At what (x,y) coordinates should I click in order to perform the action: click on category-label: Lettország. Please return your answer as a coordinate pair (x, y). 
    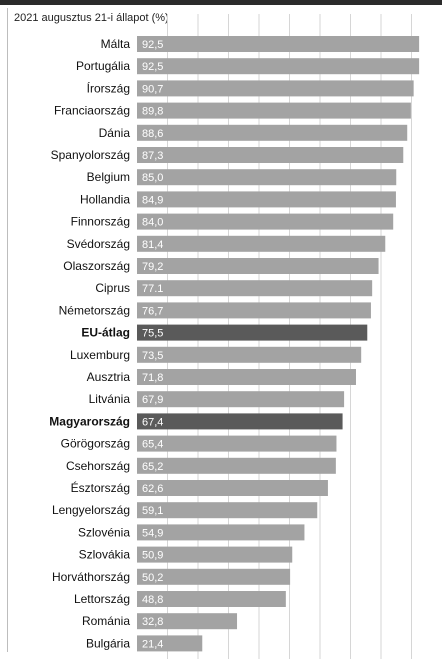
    Looking at the image, I should click on (102, 599).